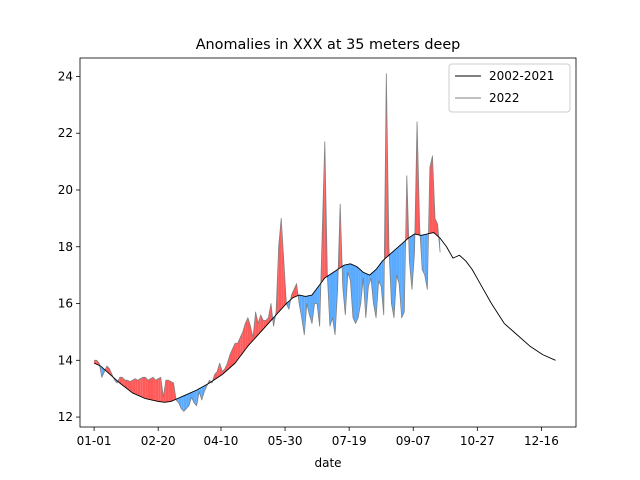 This screenshot has width=640, height=480. What do you see at coordinates (327, 463) in the screenshot?
I see `x-axis-label: date` at bounding box center [327, 463].